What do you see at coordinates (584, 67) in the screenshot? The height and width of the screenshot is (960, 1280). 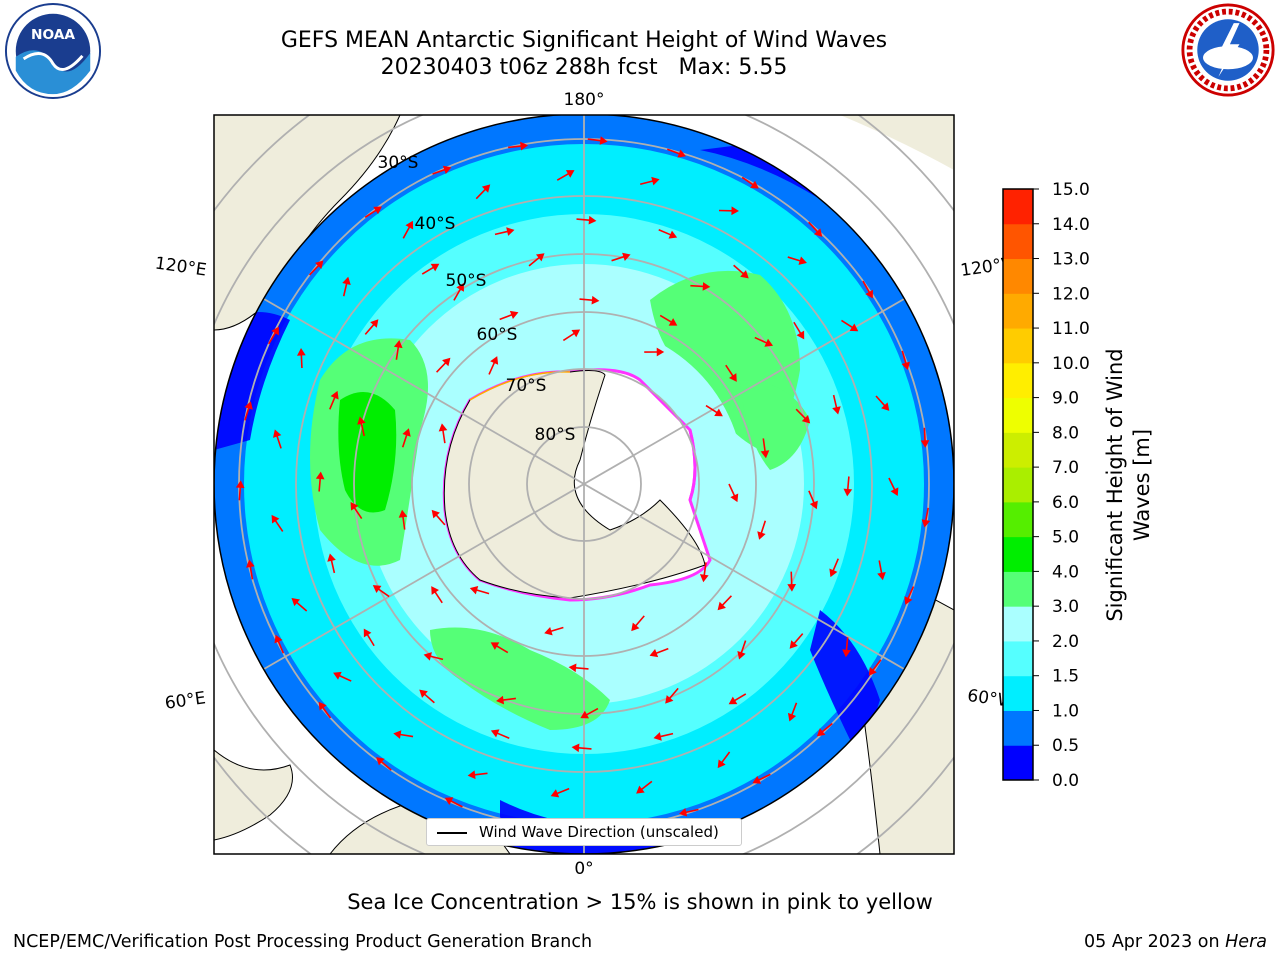 I see `map-subtitle: 20230403 t06z 288h fcst Max: 5.55` at bounding box center [584, 67].